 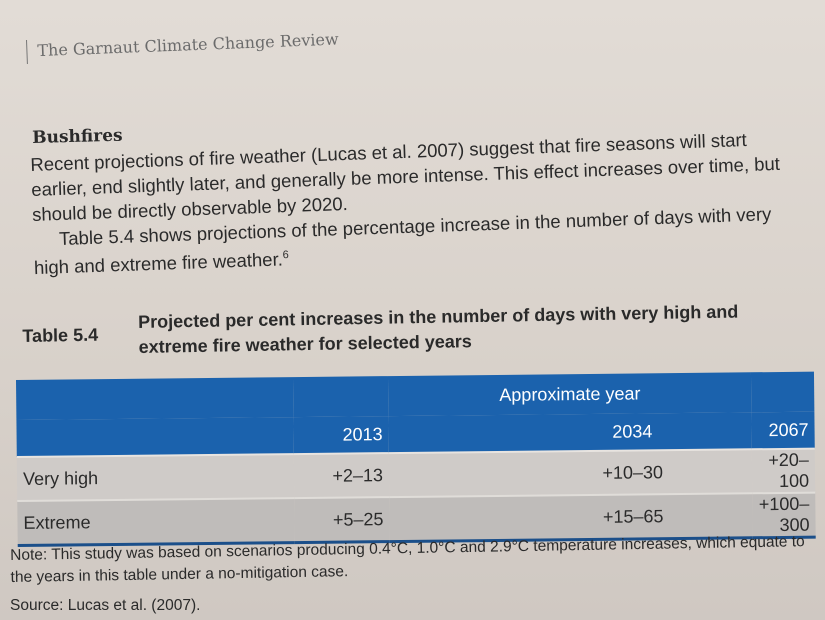 What do you see at coordinates (789, 470) in the screenshot?
I see `table-cell: +20–100` at bounding box center [789, 470].